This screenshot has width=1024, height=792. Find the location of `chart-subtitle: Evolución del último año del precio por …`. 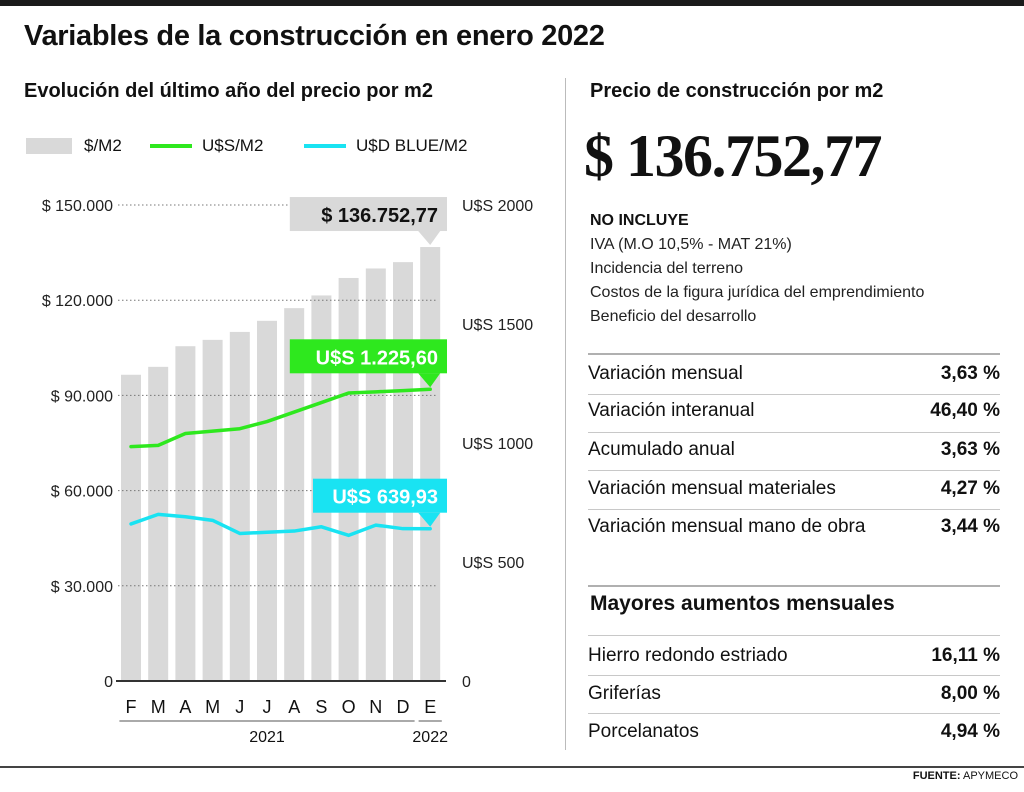

chart-subtitle: Evolución del último año del precio por … is located at coordinates (228, 91).